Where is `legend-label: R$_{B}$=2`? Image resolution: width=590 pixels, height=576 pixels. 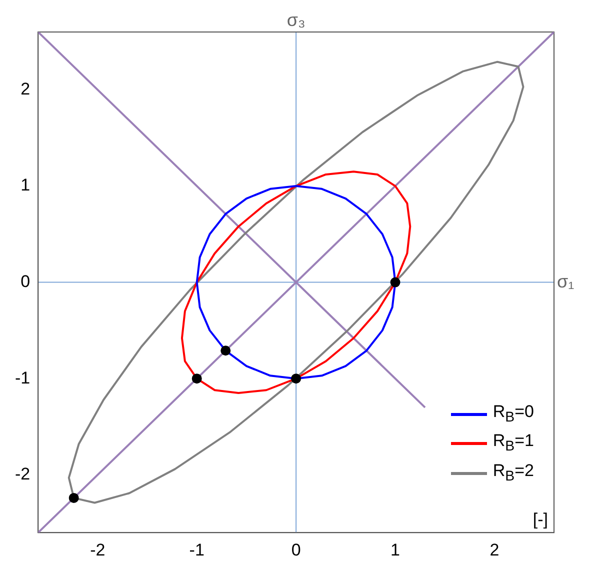
legend-label: R$_{B}$=2 is located at coordinates (513, 473).